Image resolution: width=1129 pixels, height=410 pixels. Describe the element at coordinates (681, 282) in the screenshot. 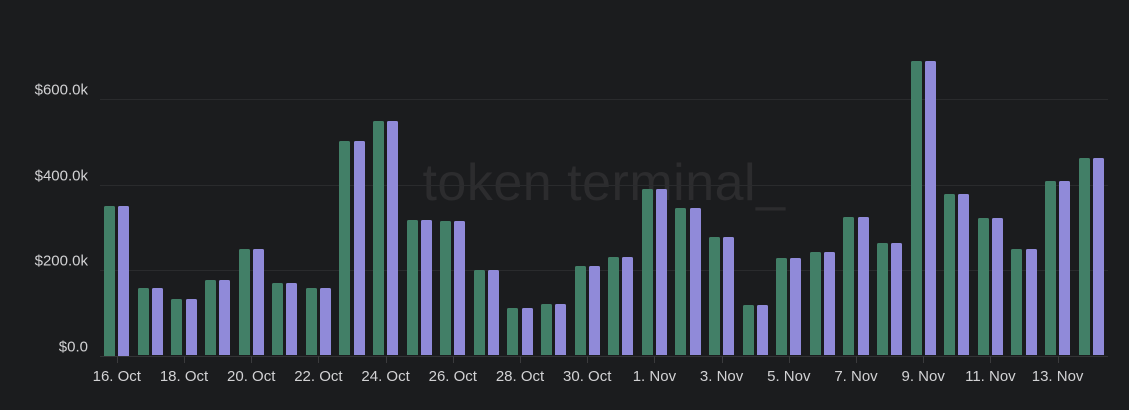

I see `bar-green-2-nov` at that location.